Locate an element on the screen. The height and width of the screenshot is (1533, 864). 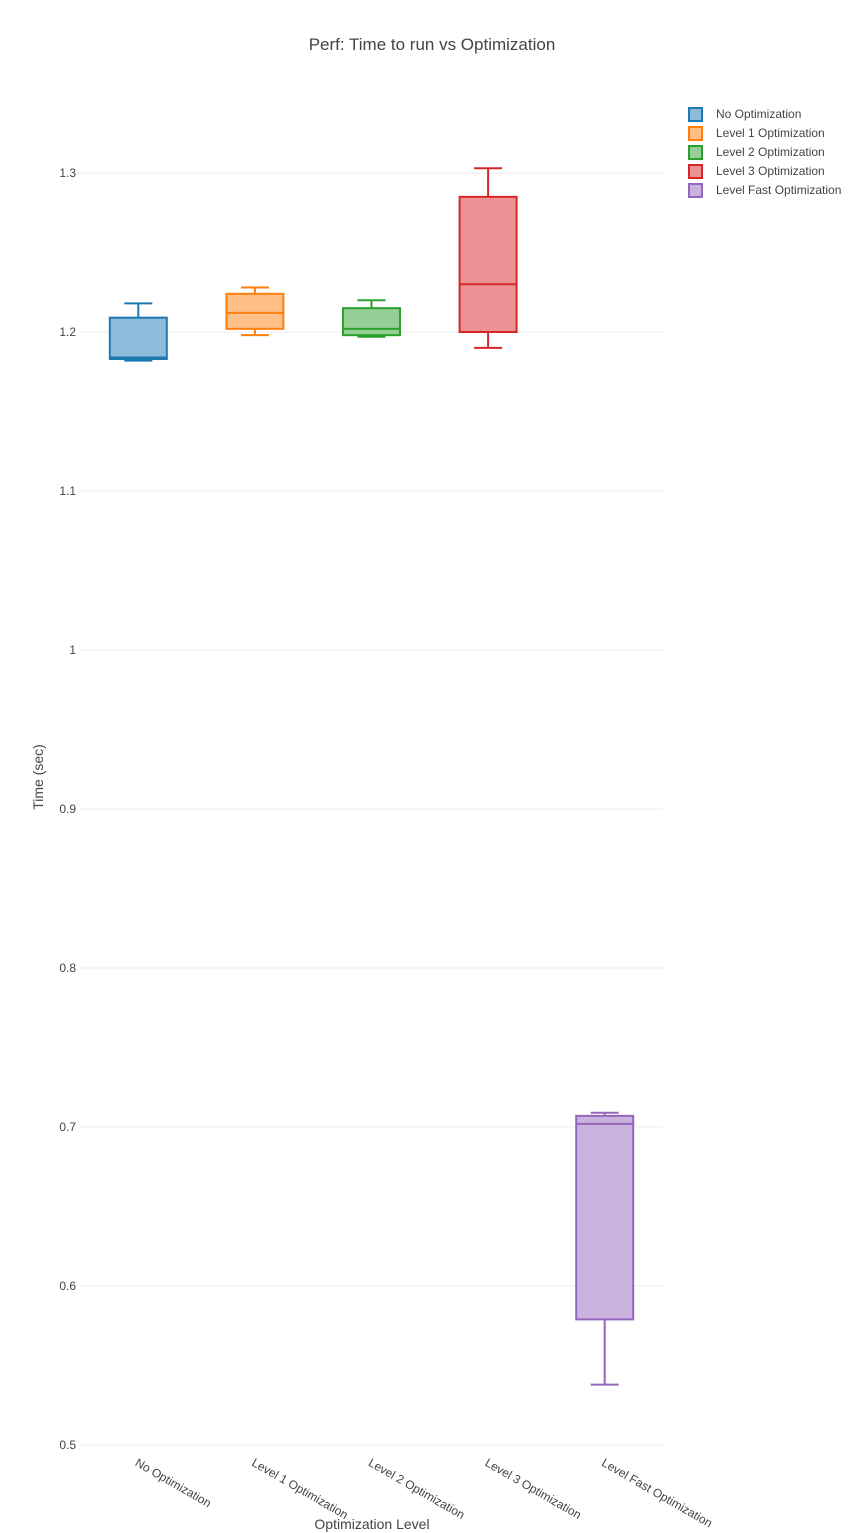
y-tick-label: 1.2 is located at coordinates (67, 332).